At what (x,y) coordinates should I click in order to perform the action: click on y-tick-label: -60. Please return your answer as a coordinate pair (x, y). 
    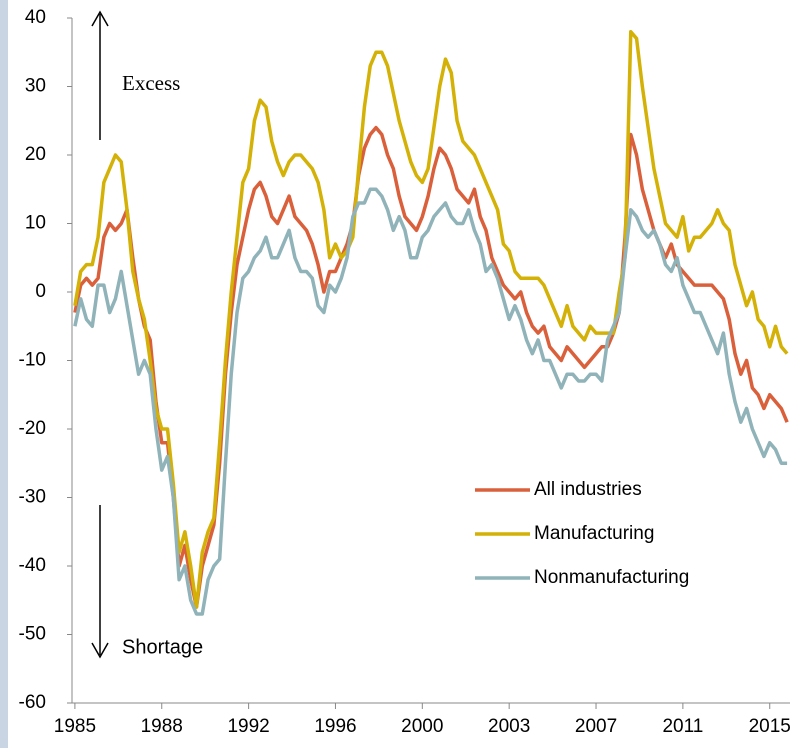
    Looking at the image, I should click on (32, 702).